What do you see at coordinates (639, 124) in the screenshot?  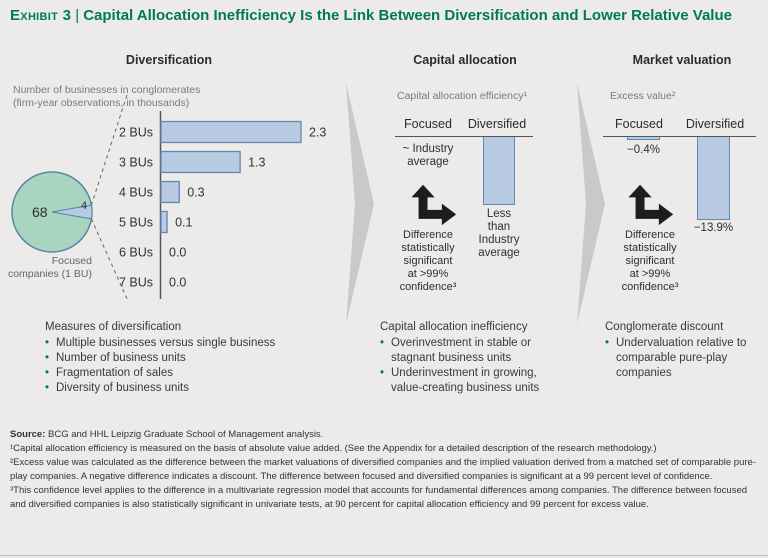 I see `mv-col-focused: Focused` at bounding box center [639, 124].